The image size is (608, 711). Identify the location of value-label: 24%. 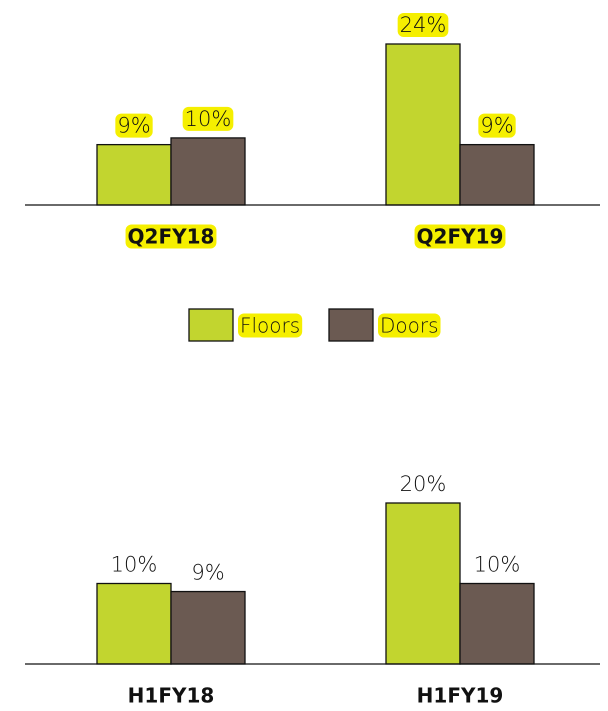
(423, 25).